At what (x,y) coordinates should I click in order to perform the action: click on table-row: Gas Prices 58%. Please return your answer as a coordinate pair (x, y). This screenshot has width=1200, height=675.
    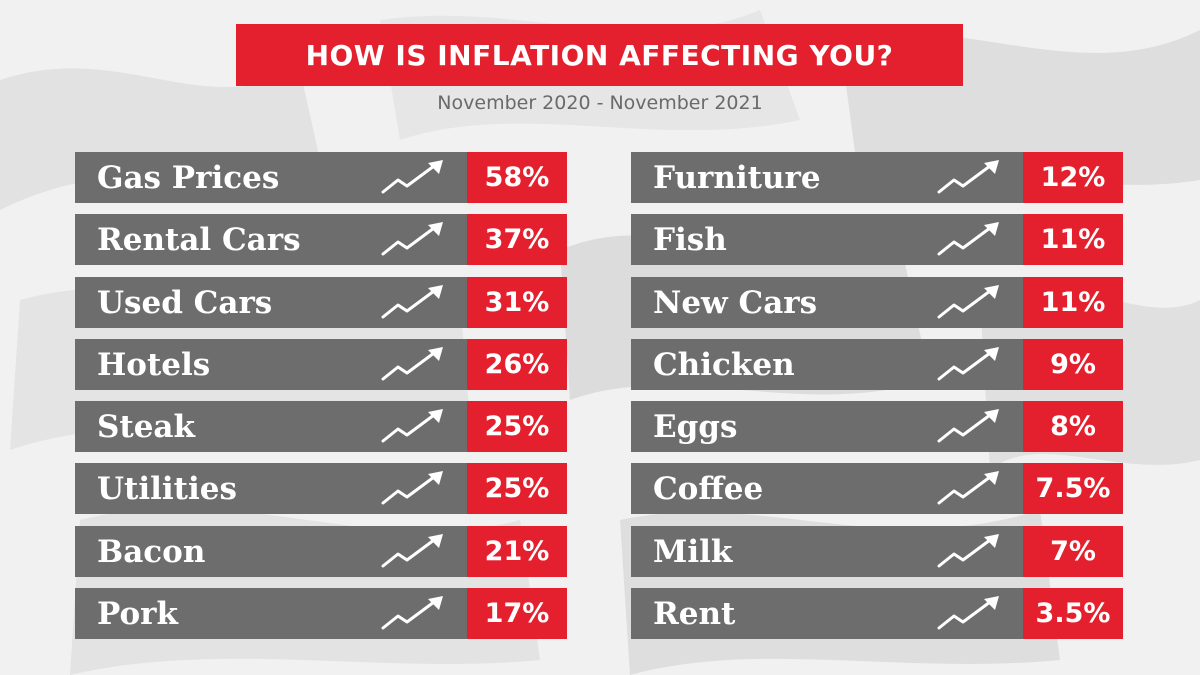
    Looking at the image, I should click on (321, 177).